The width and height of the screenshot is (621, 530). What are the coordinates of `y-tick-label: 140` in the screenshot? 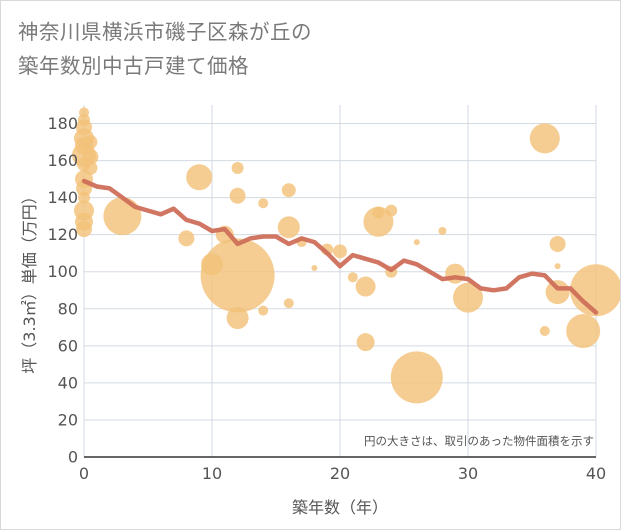 It's located at (62, 197).